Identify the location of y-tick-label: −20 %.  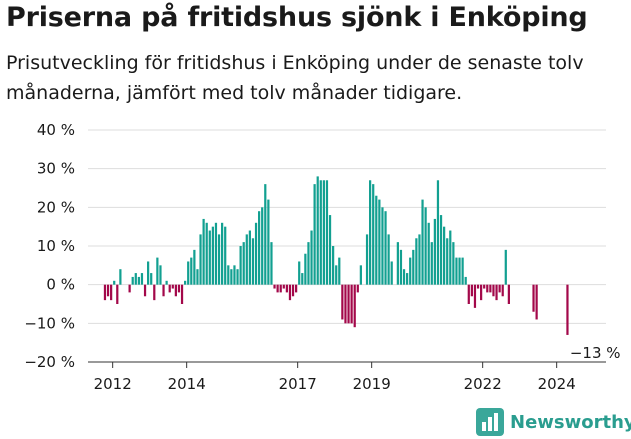
(49, 362).